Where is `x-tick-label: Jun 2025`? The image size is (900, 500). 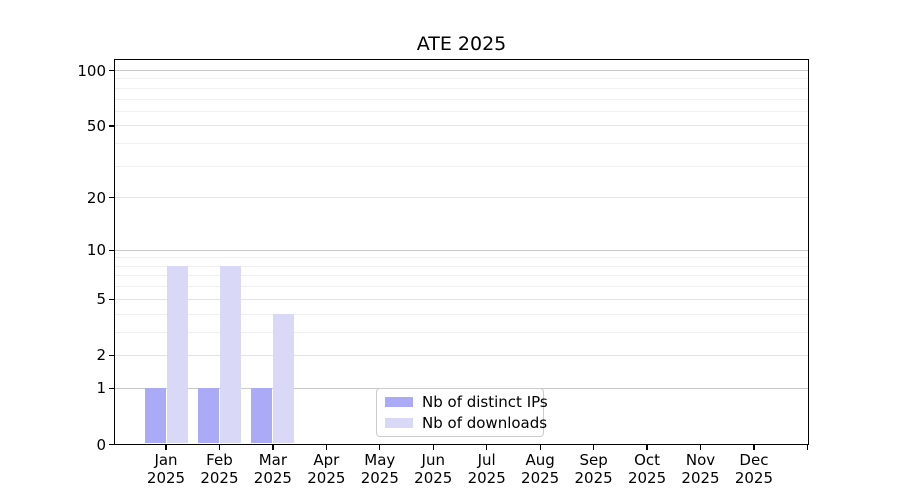 x-tick-label: Jun 2025 is located at coordinates (433, 469).